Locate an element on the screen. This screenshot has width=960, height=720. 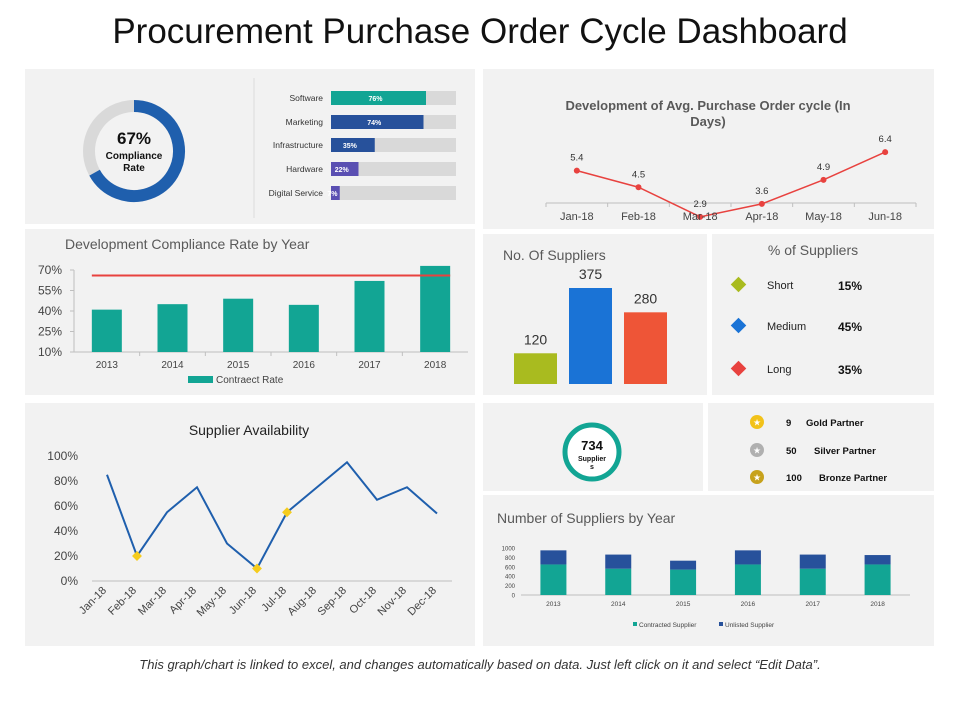
suppliers-year-title: Number of Suppliers by Year is located at coordinates (586, 518).